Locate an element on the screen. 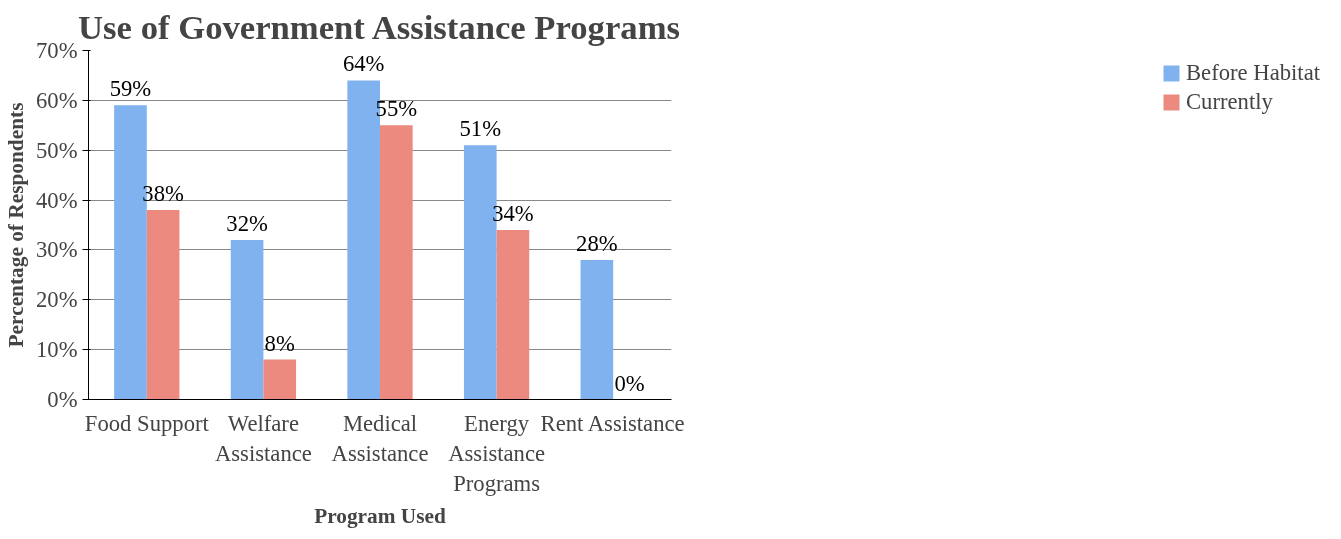  y-axis-title: Percentage of Respondents is located at coordinates (15, 225).